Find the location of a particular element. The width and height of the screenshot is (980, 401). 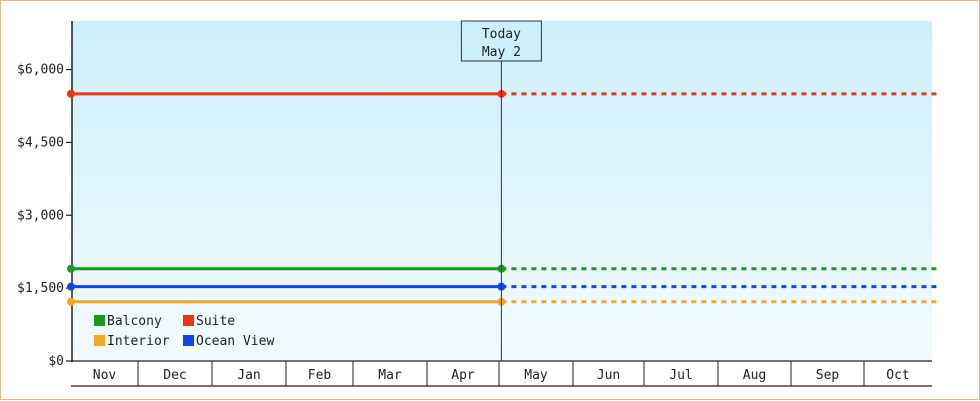

month-label: Sep is located at coordinates (828, 375).